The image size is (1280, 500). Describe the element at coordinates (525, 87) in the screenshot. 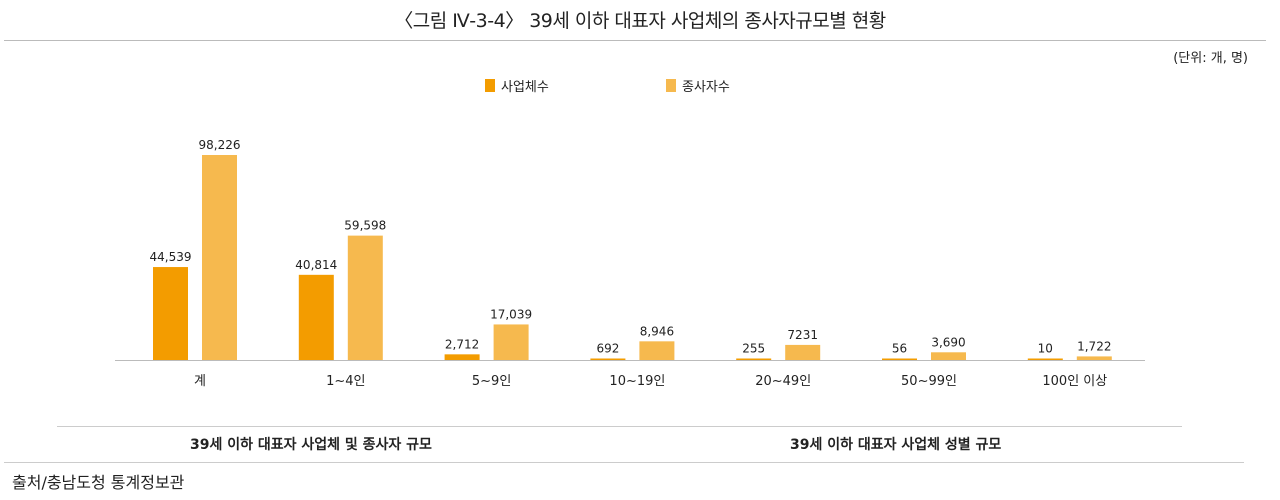

I see `legend-label: 사업체수` at that location.